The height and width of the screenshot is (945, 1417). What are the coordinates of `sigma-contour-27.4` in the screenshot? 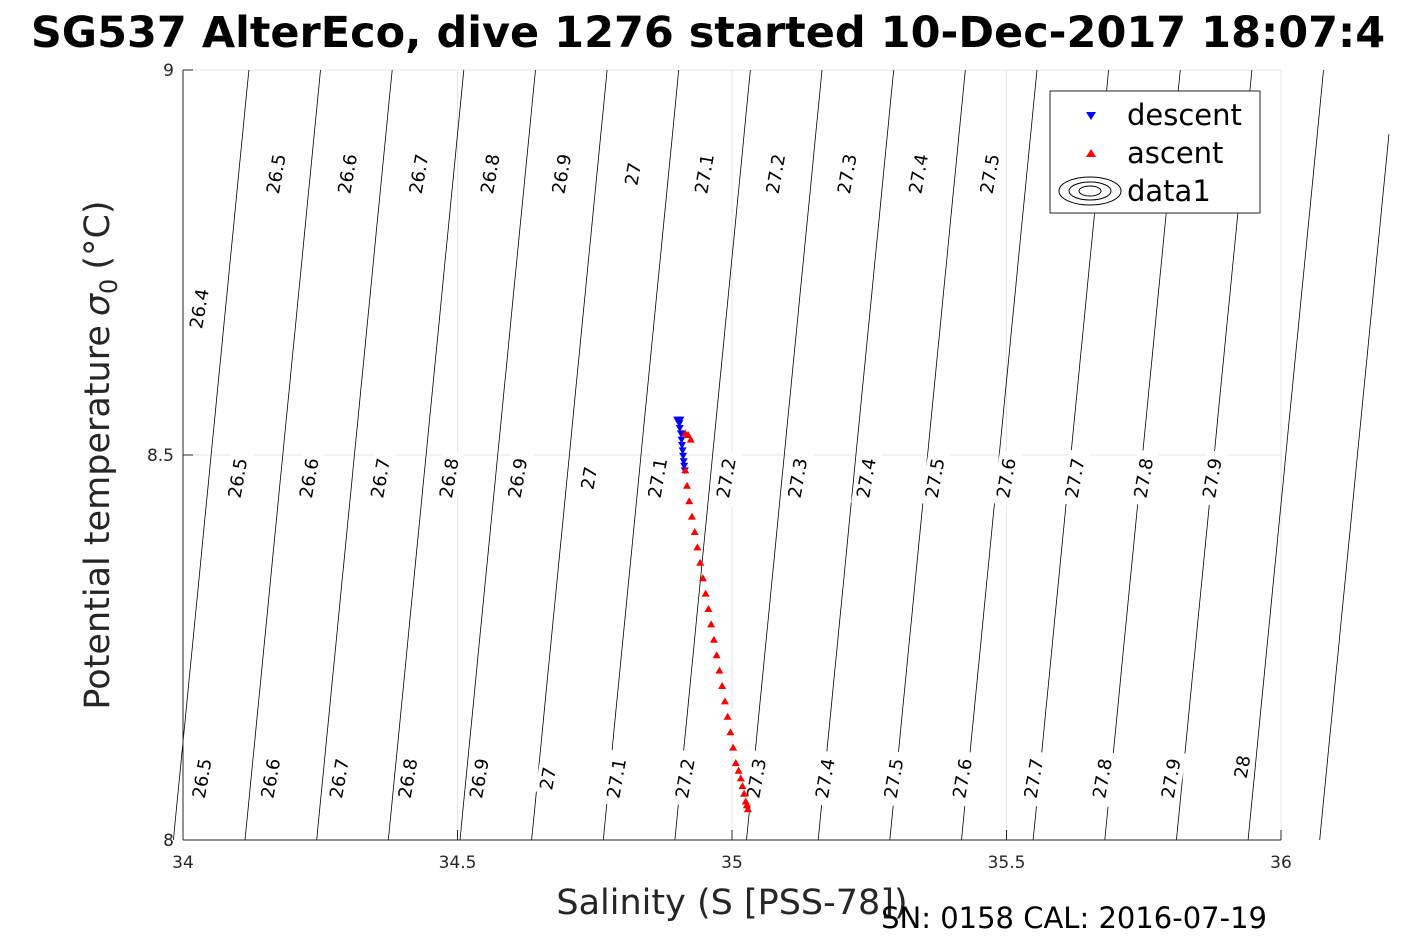 It's located at (927, 455).